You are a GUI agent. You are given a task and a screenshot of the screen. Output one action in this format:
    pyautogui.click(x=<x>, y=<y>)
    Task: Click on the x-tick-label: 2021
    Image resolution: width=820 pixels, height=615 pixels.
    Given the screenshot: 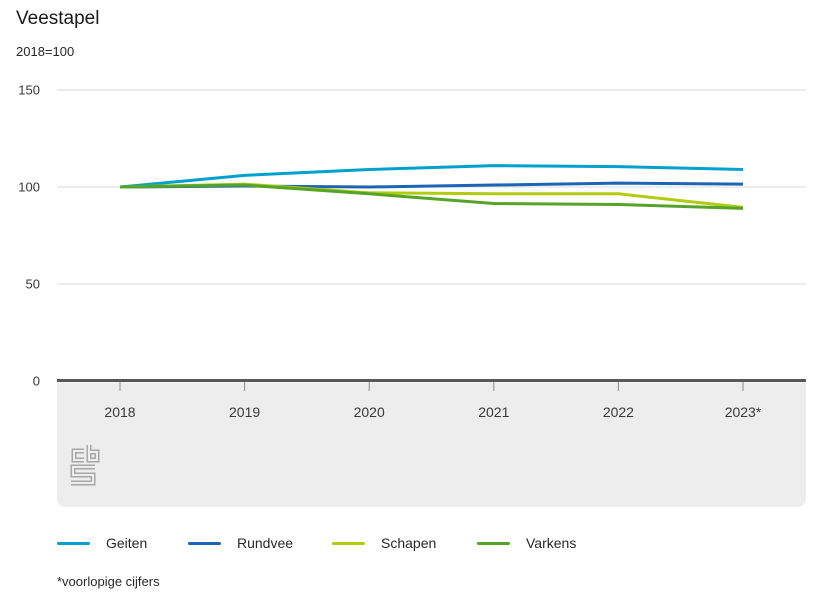 What is the action you would take?
    pyautogui.click(x=493, y=412)
    